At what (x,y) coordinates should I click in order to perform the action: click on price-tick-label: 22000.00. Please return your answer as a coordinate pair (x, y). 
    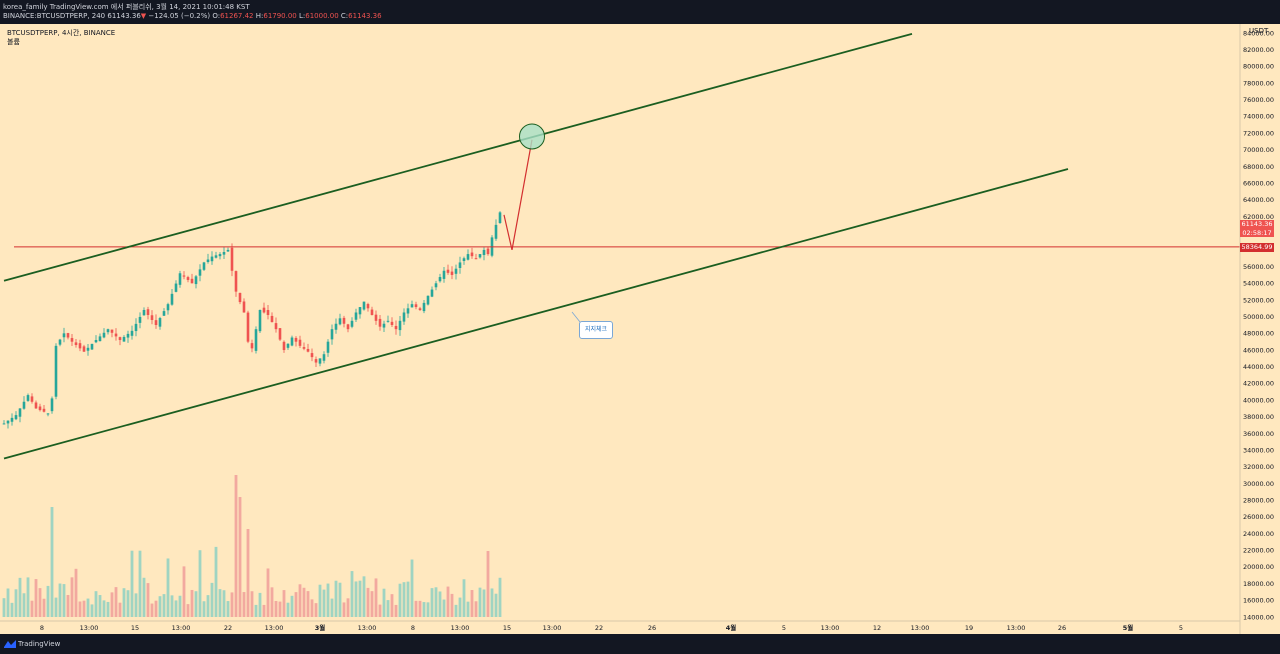
    Looking at the image, I should click on (1258, 551).